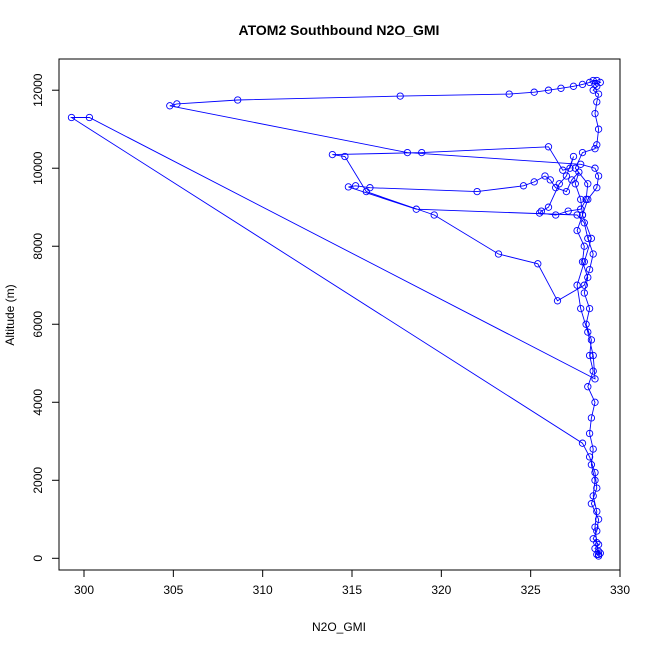  What do you see at coordinates (38, 246) in the screenshot?
I see `y-tick-label: 8000` at bounding box center [38, 246].